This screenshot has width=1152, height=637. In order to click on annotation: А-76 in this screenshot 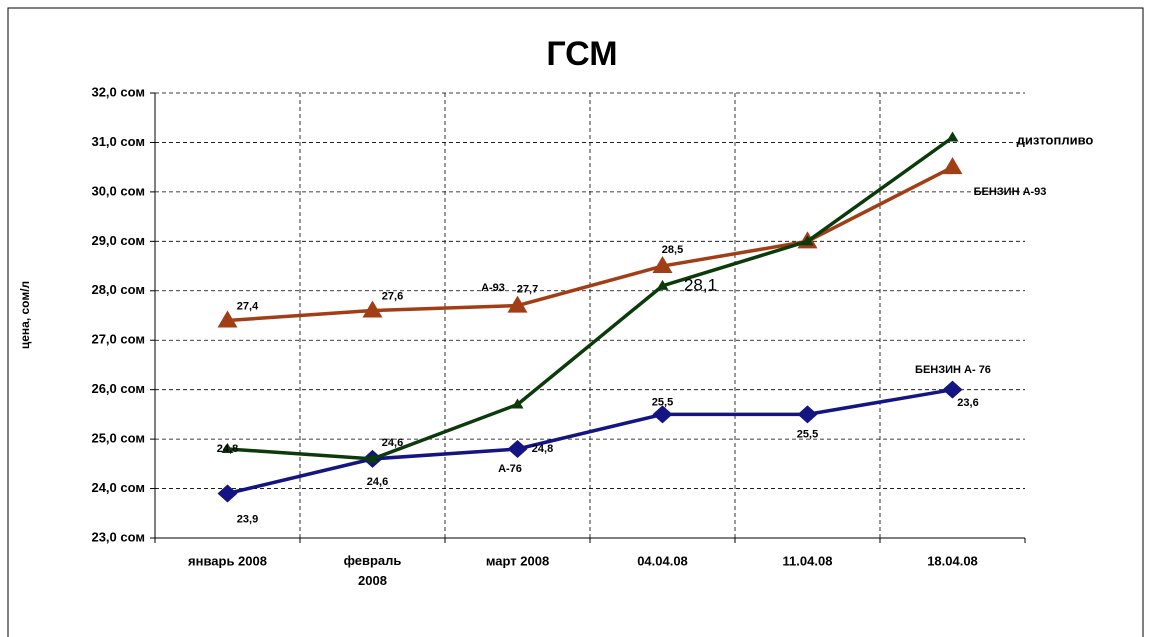, I will do `click(510, 469)`.